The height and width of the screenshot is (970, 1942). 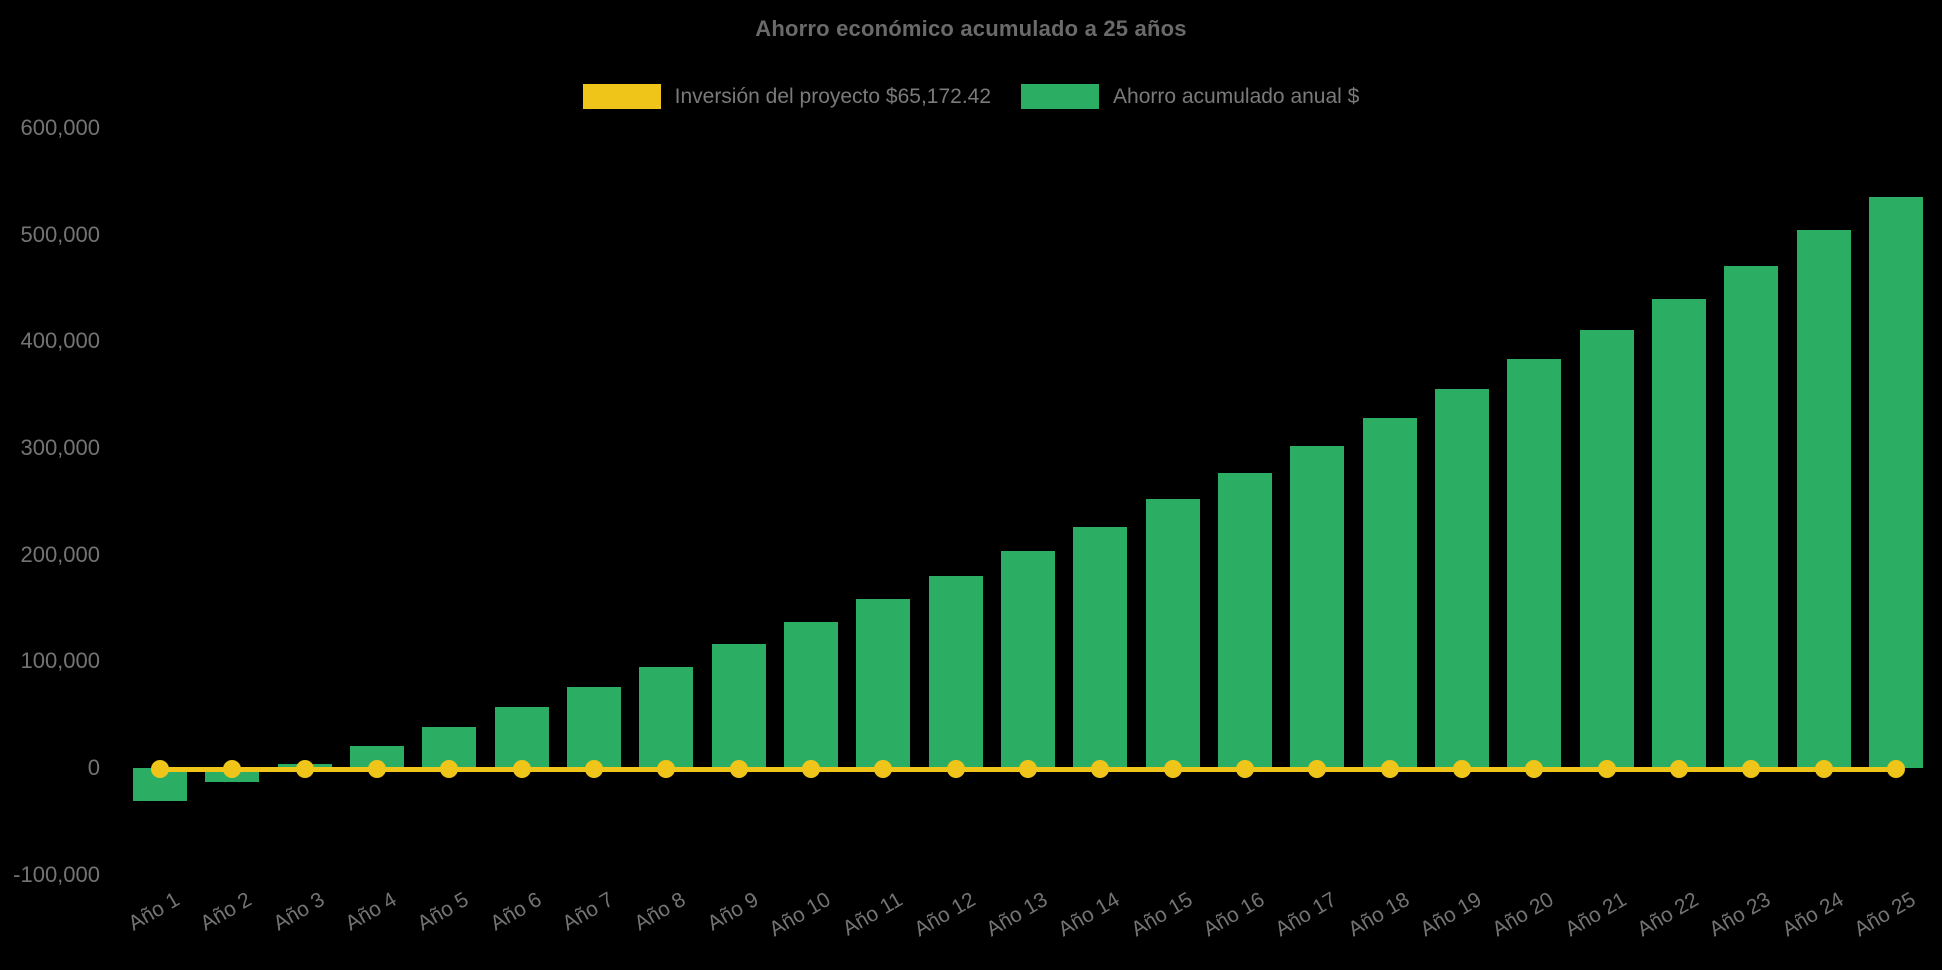 I want to click on savings-color-swatch, so click(x=1060, y=96).